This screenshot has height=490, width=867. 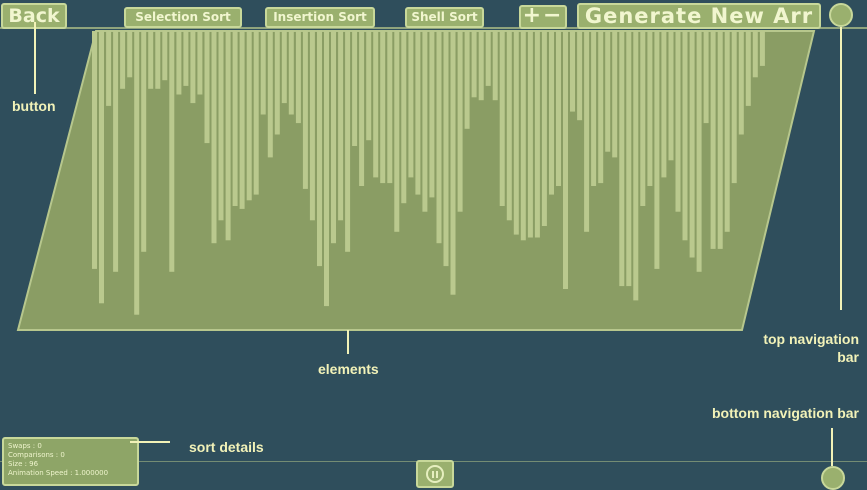 What do you see at coordinates (23, 464) in the screenshot?
I see `array-size: Size : 96` at bounding box center [23, 464].